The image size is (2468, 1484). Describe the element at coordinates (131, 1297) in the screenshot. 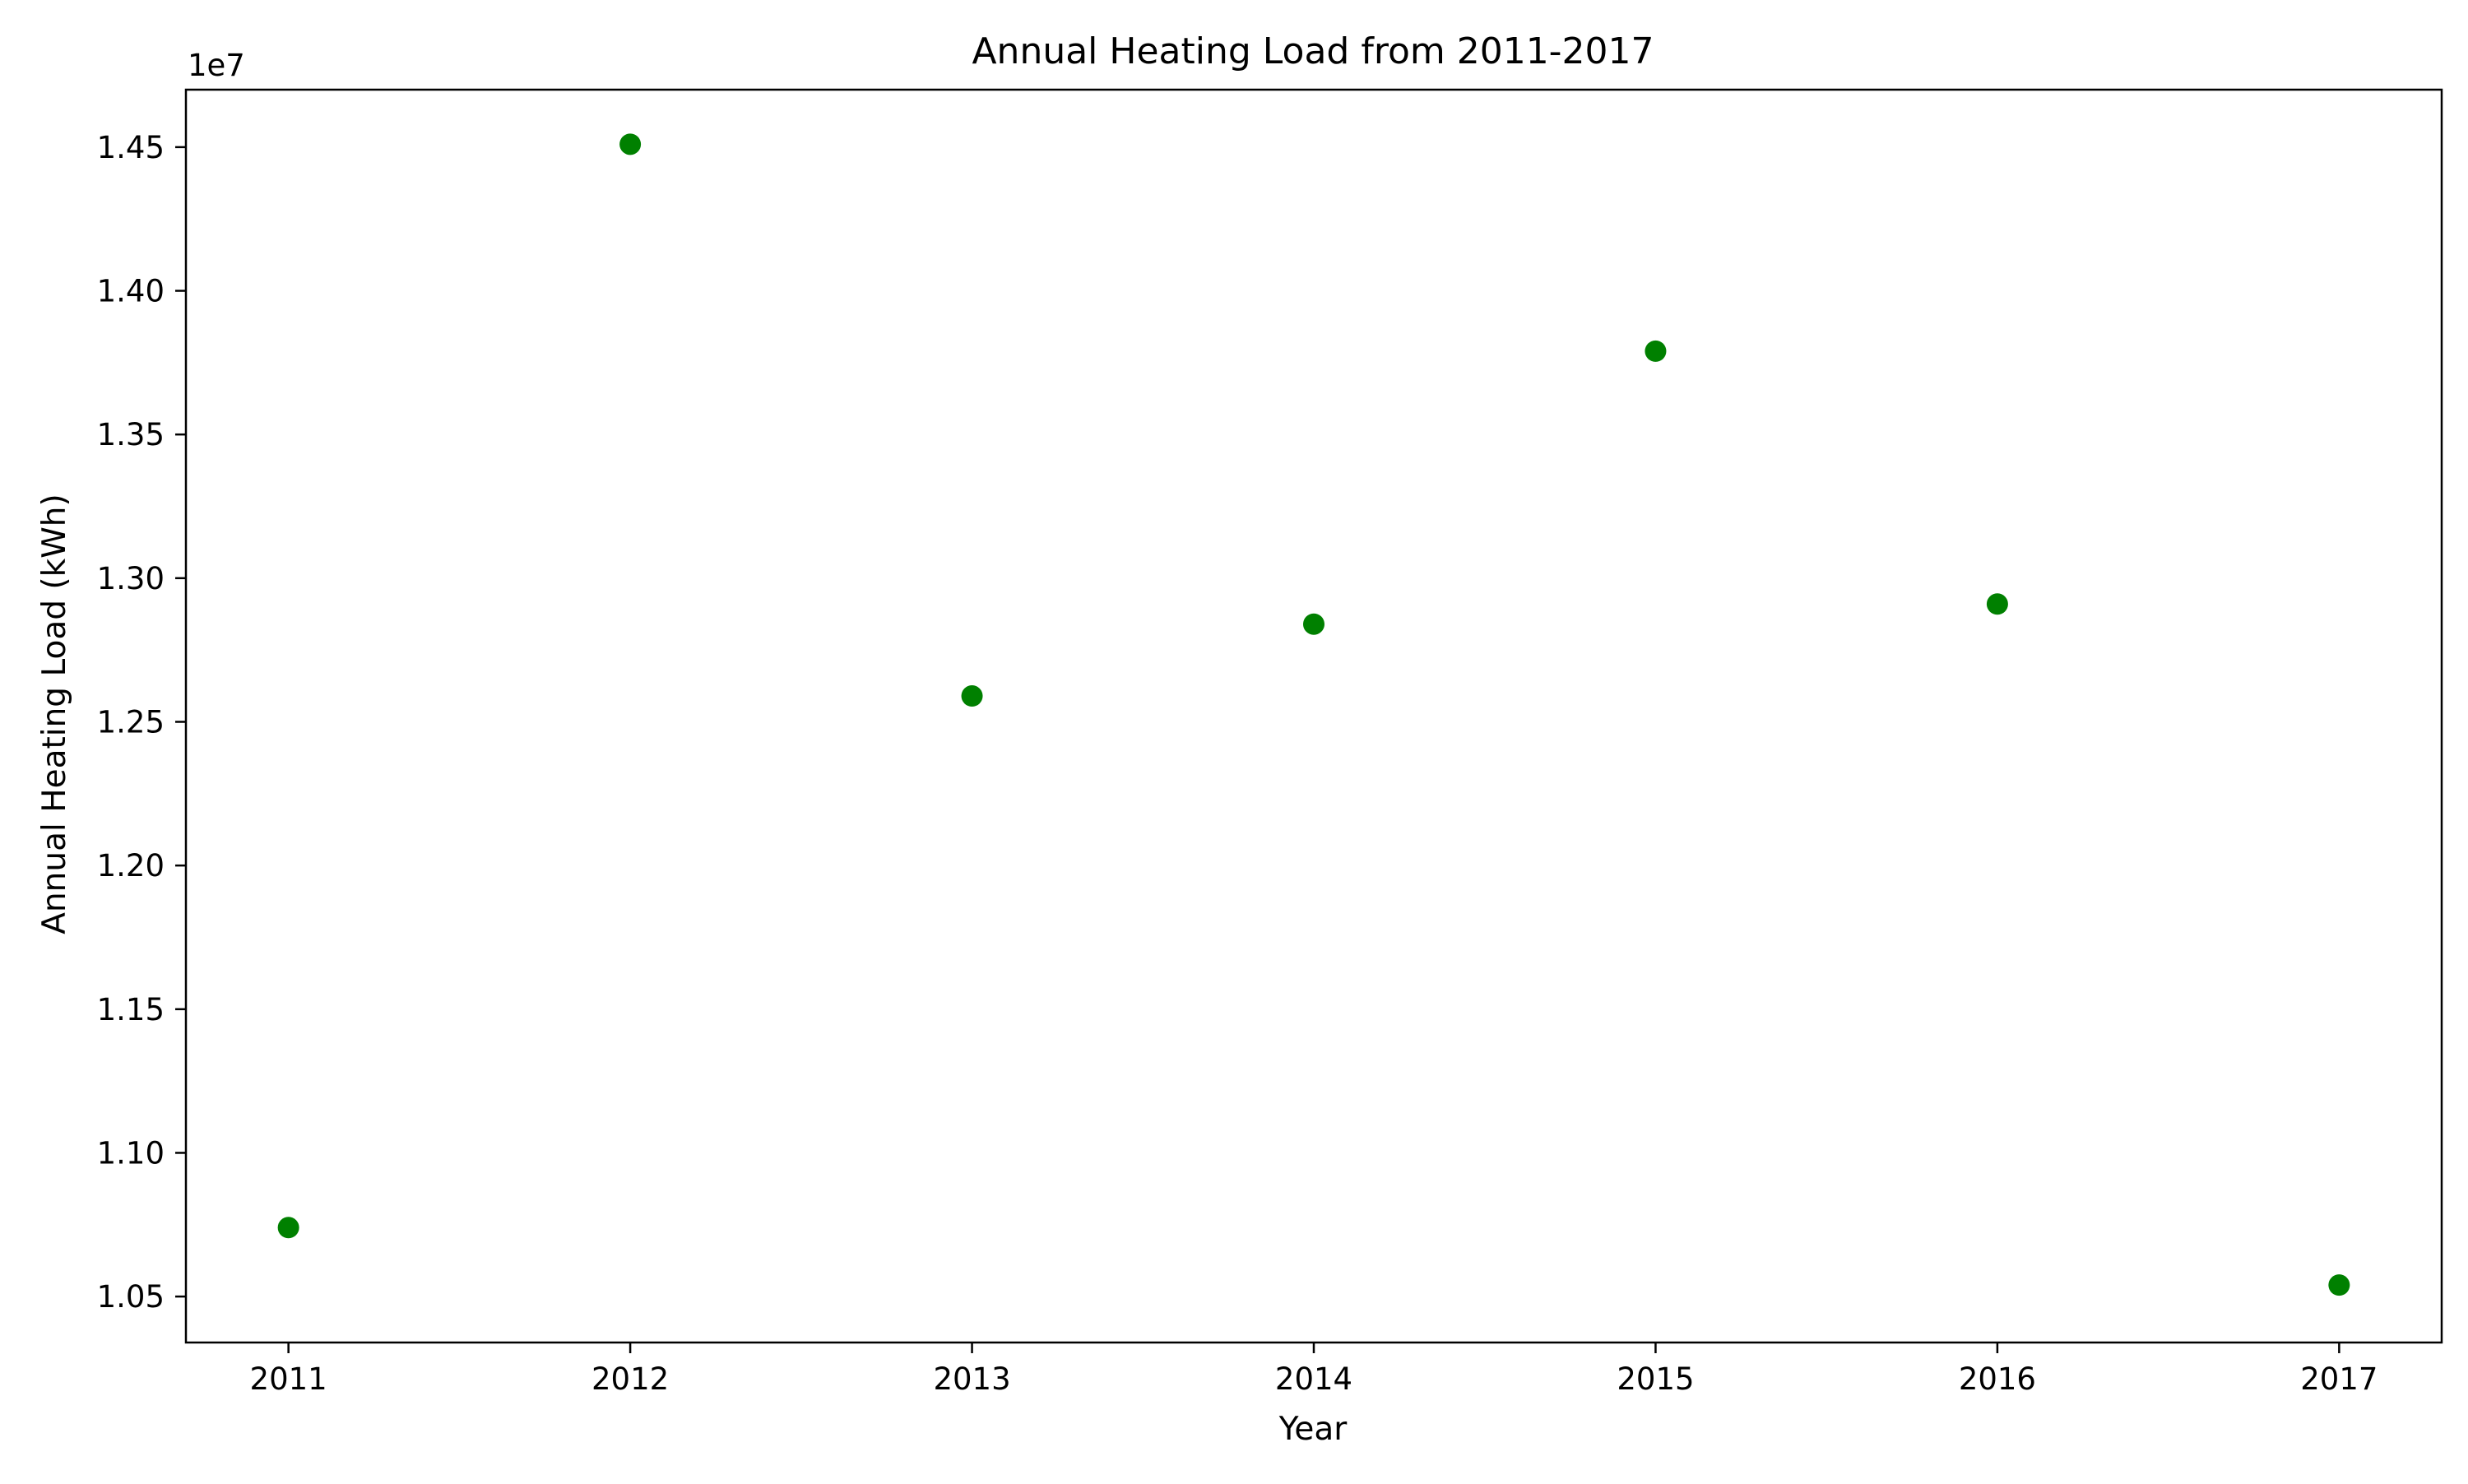

I see `y-tick-label: 1.05` at that location.